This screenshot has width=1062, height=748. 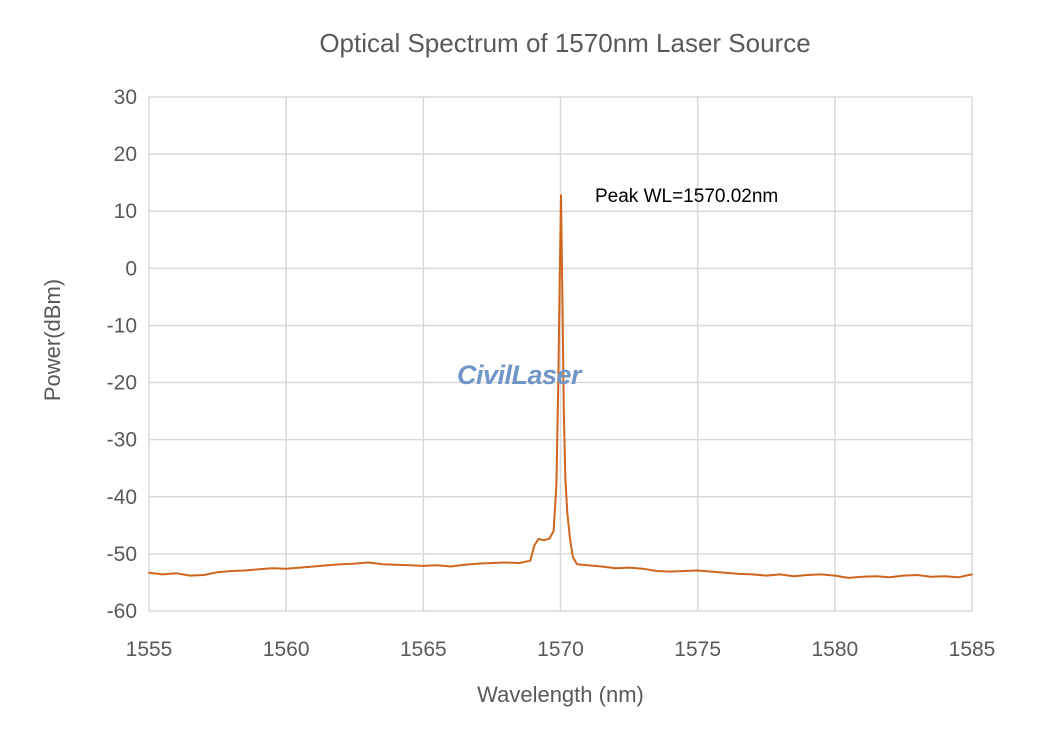 I want to click on x-tick-label: 1585, so click(x=972, y=649).